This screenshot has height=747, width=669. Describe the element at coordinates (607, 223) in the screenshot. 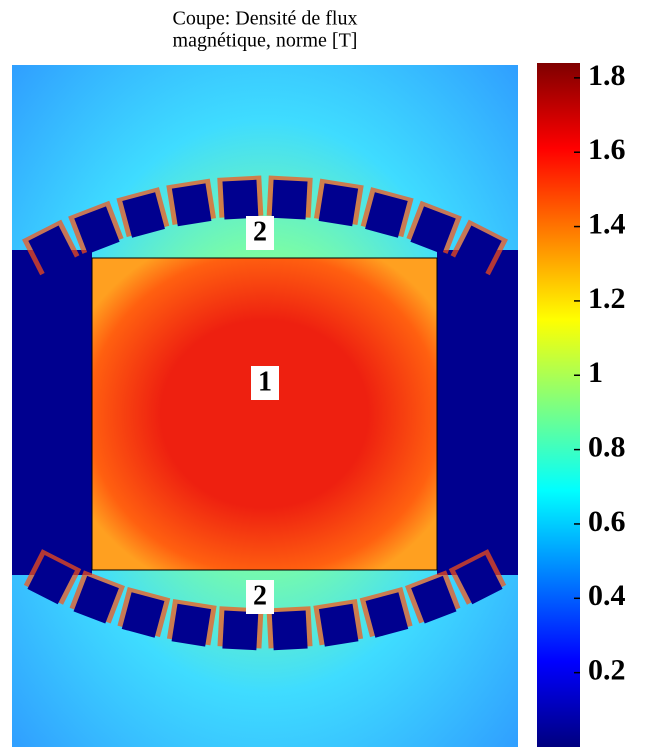

I see `tick-label: 1.4` at that location.